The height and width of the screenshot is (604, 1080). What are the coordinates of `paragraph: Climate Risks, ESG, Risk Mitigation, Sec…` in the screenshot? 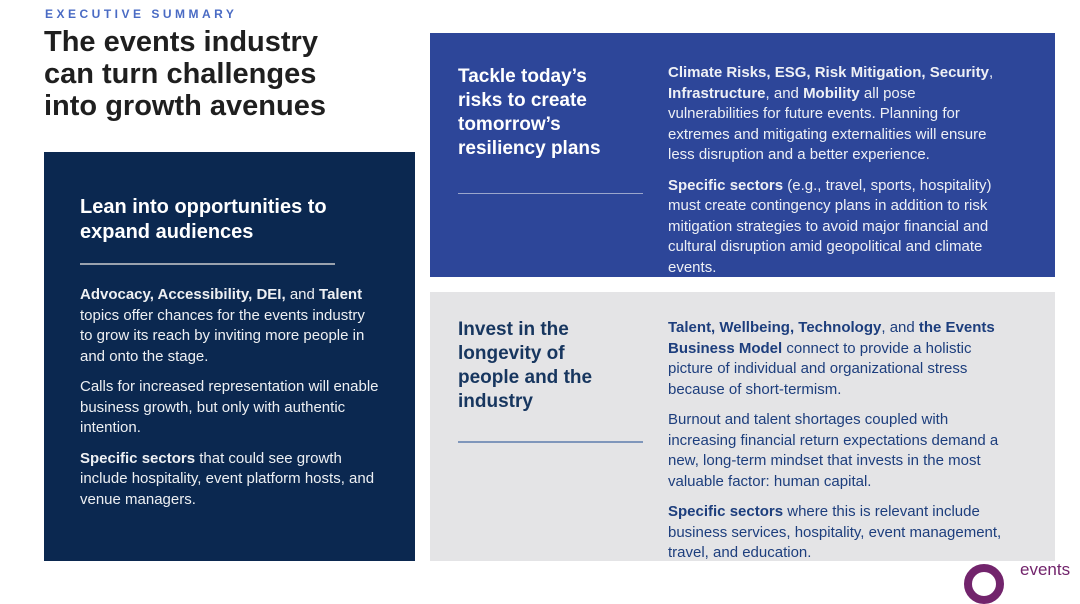 It's located at (831, 113).